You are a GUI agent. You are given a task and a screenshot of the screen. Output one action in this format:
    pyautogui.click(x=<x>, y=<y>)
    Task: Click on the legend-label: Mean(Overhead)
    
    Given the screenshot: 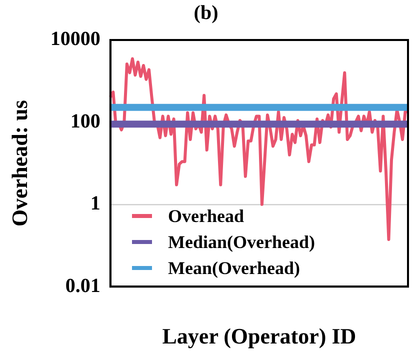 What is the action you would take?
    pyautogui.click(x=234, y=268)
    